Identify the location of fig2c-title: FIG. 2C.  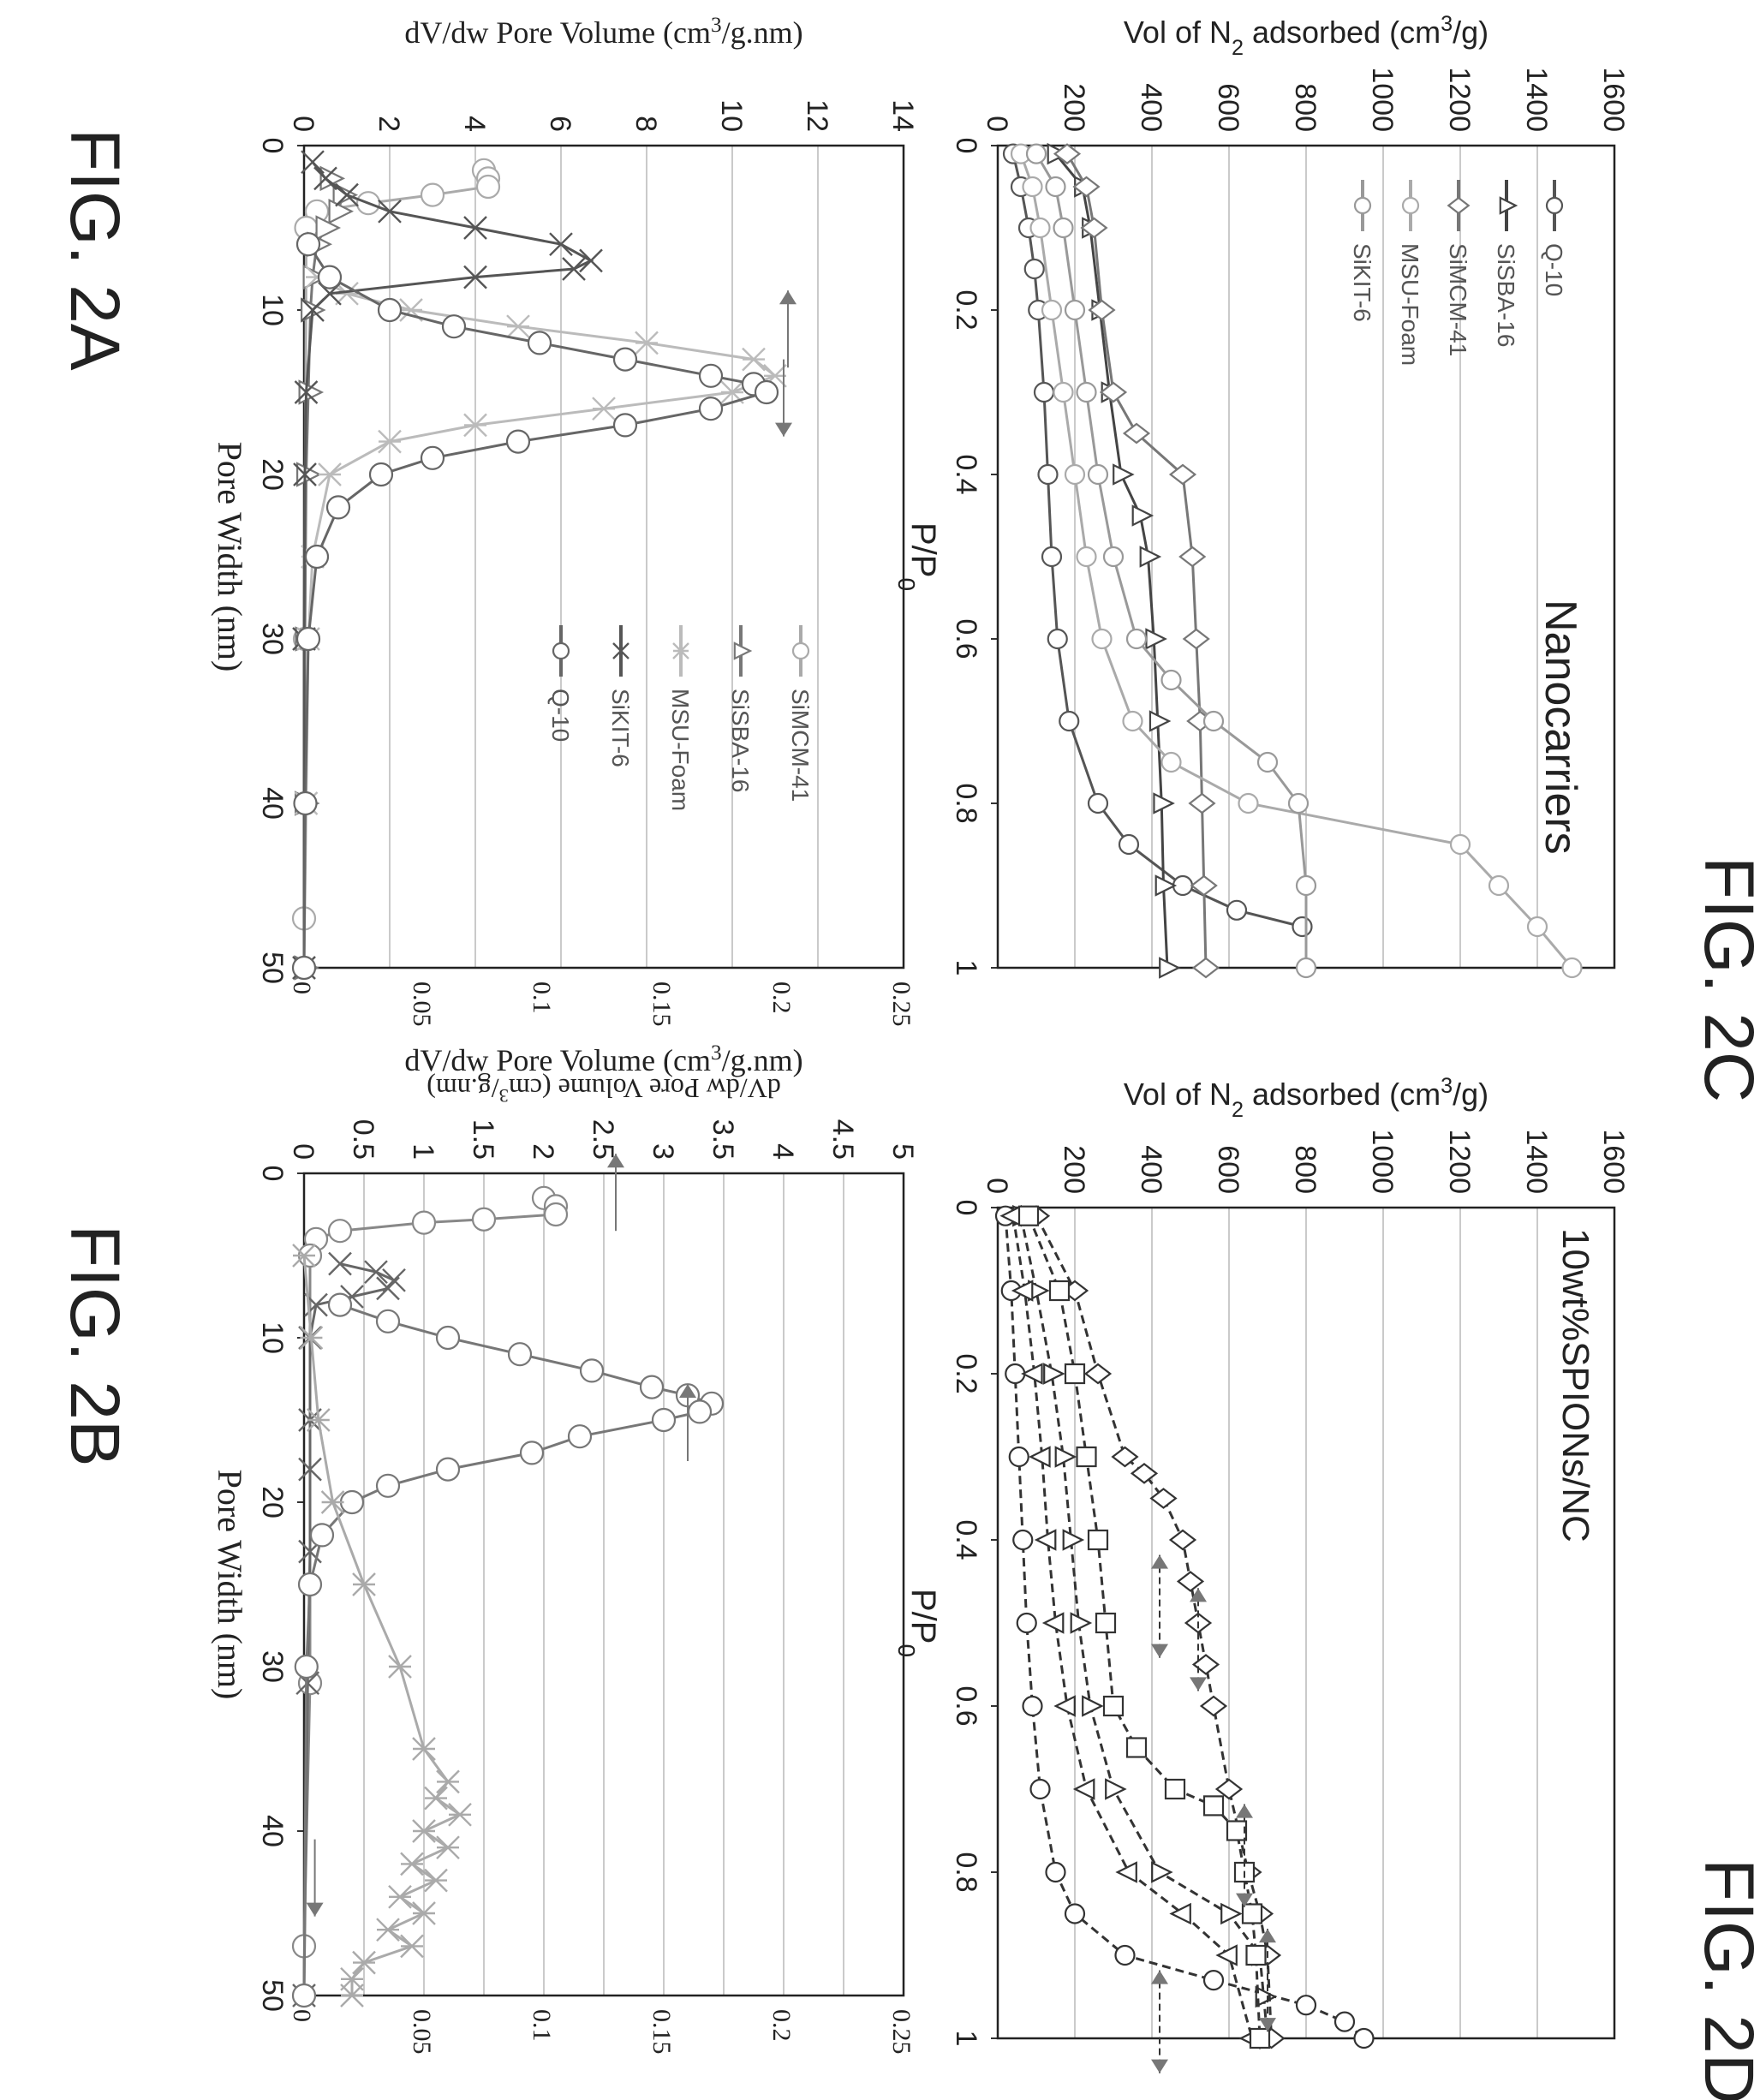
(1725, 979).